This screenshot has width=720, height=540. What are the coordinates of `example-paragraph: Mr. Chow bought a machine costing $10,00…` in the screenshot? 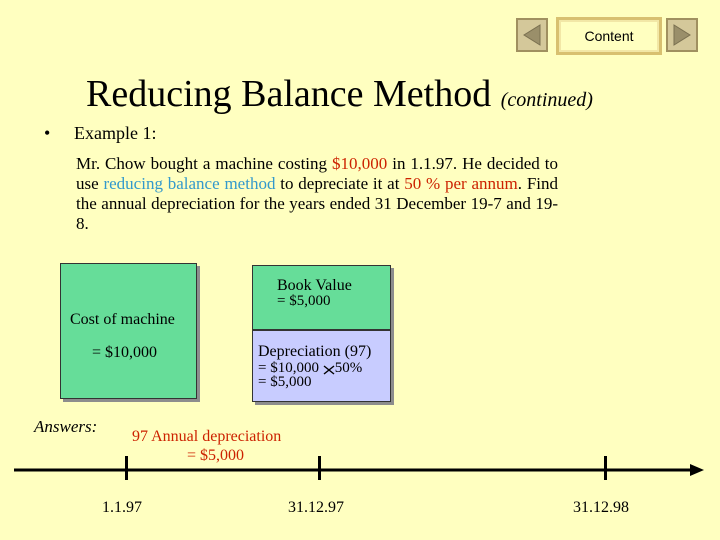 It's located at (317, 194).